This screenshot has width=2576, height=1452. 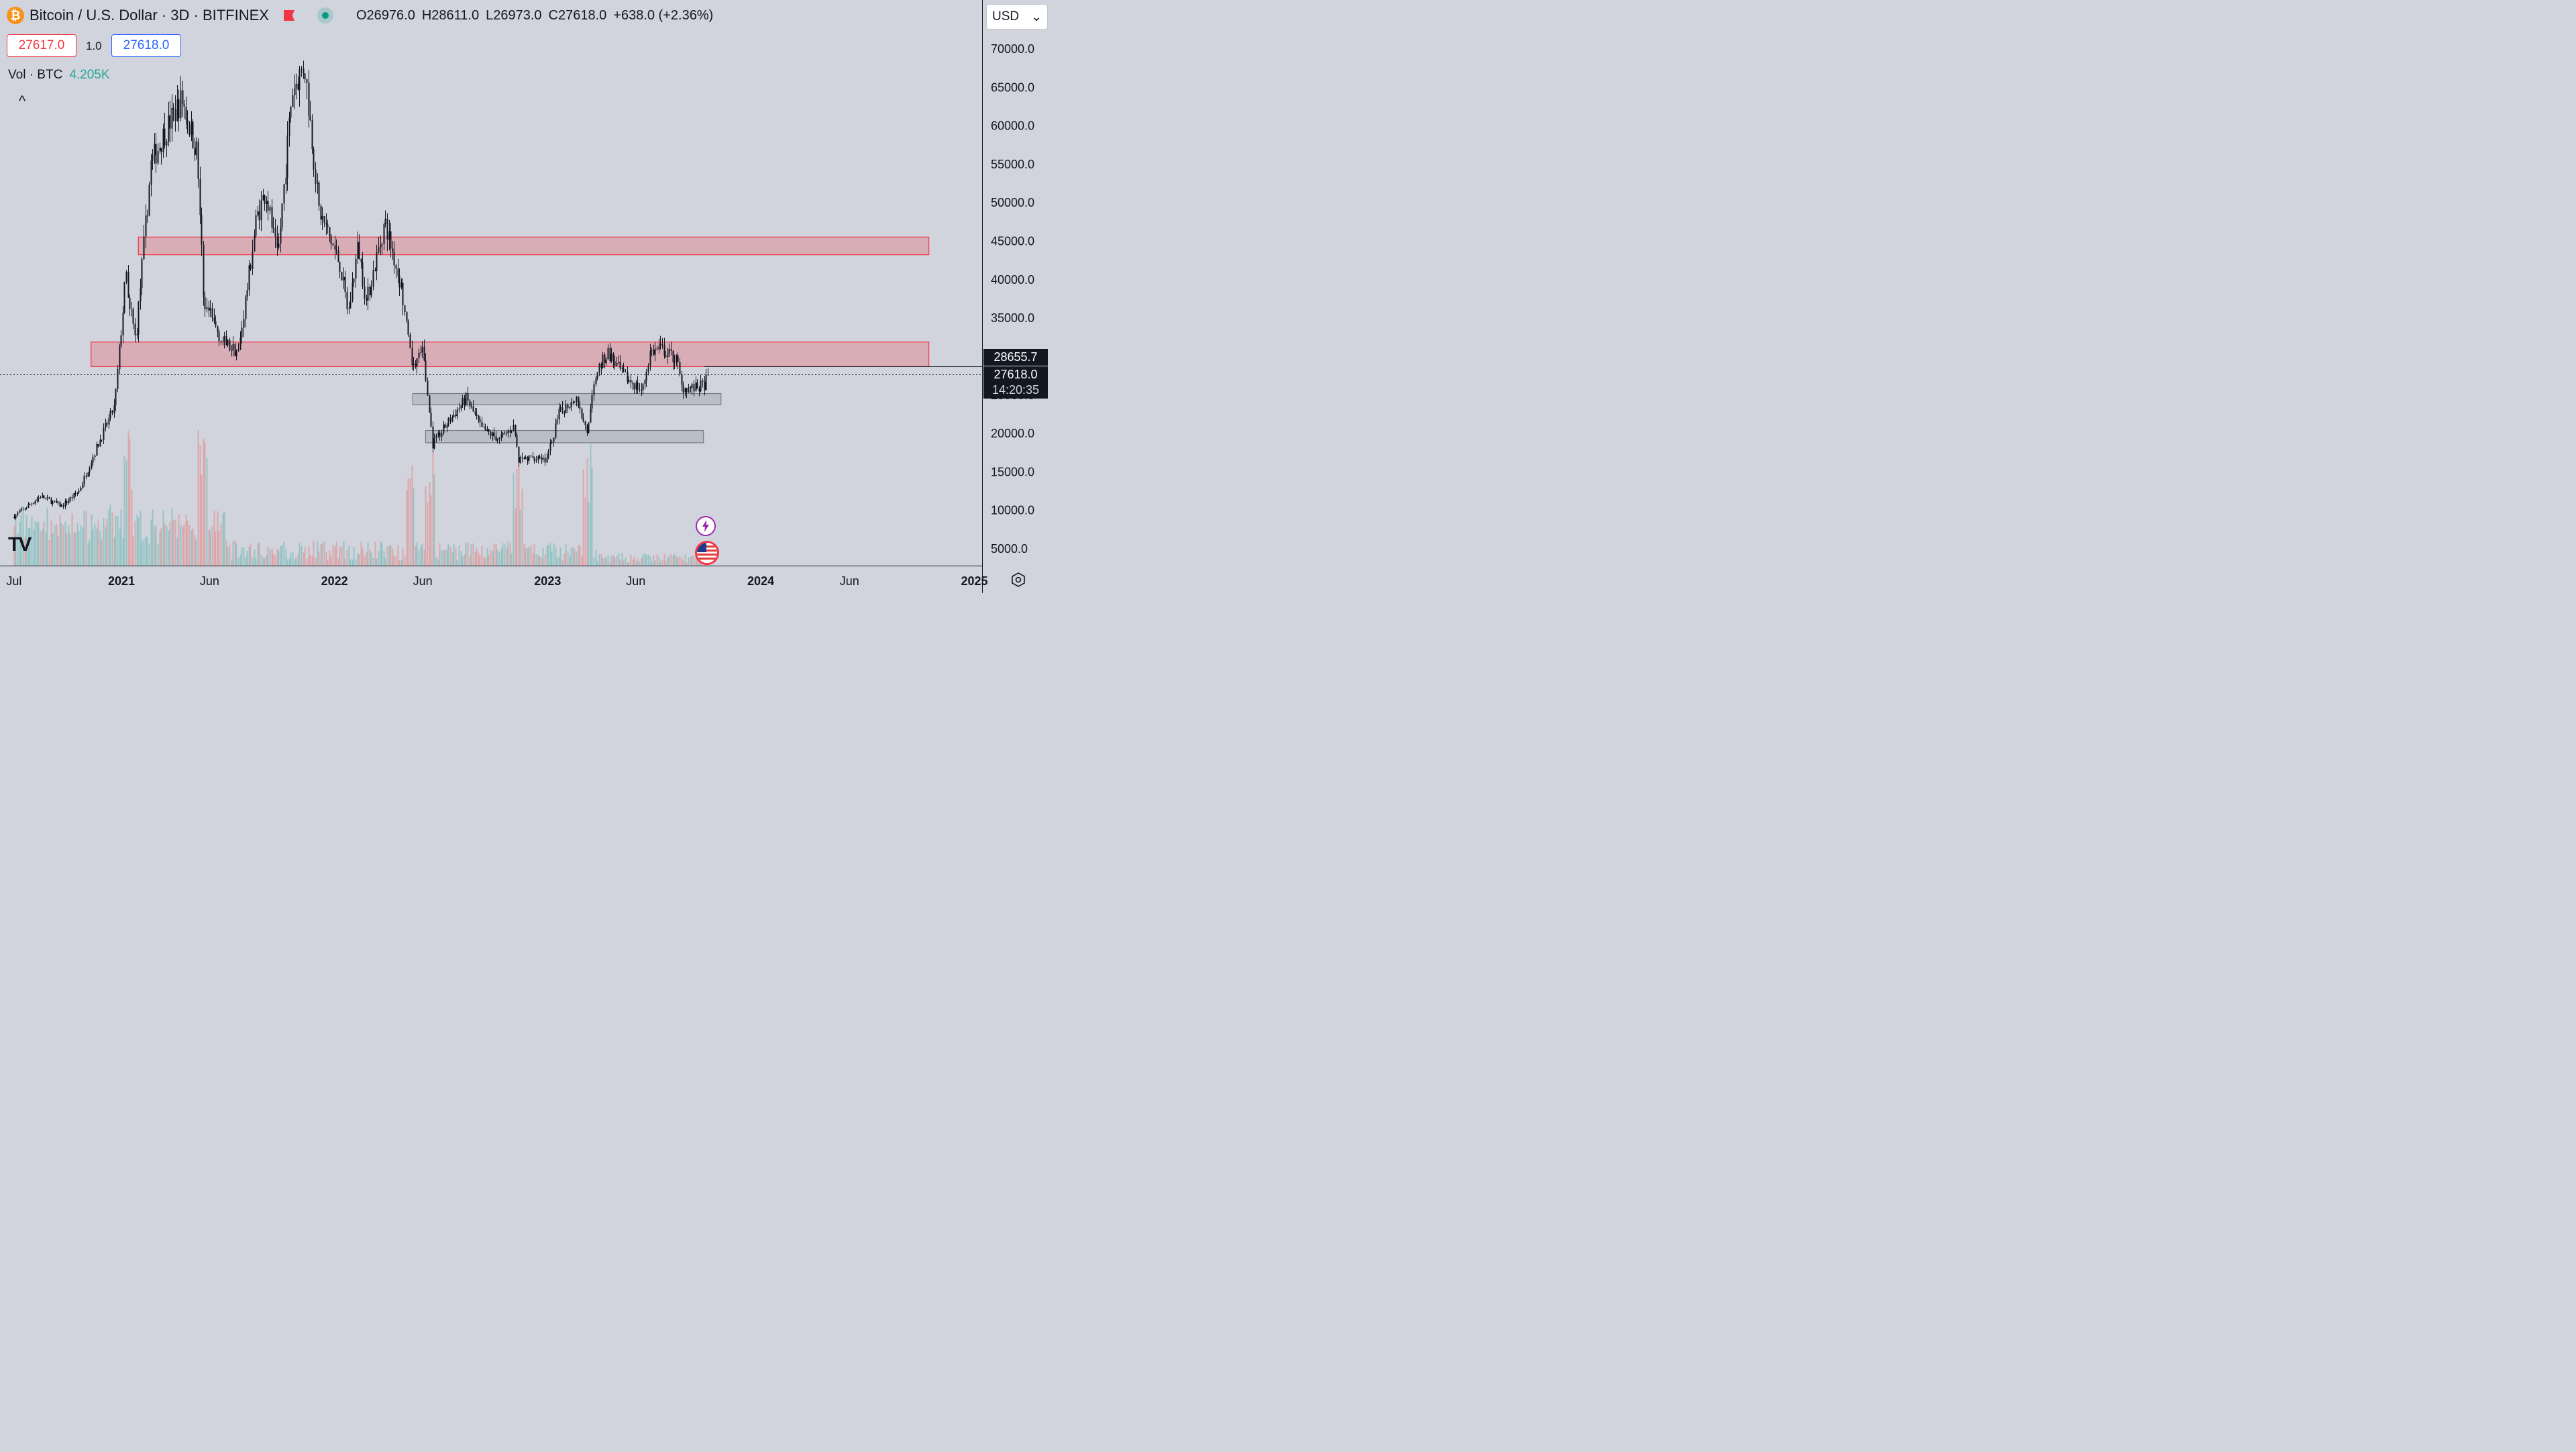 I want to click on market-status-icon, so click(x=325, y=15).